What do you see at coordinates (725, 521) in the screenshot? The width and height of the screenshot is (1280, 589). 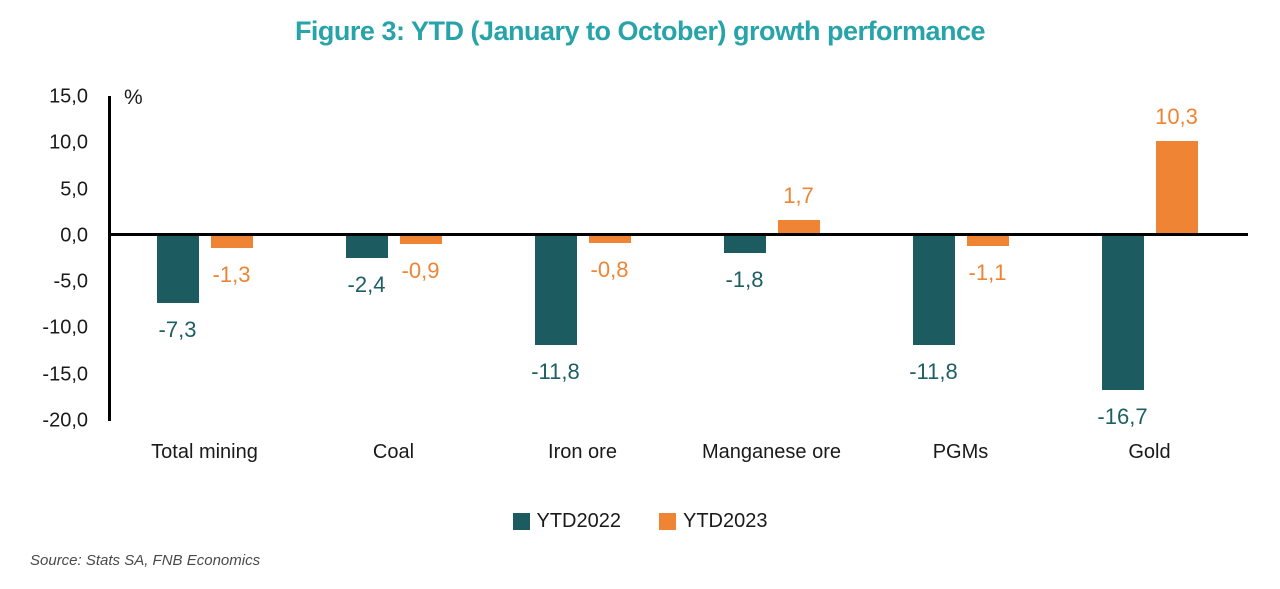 I see `legend-label-ytd2023: YTD2023` at bounding box center [725, 521].